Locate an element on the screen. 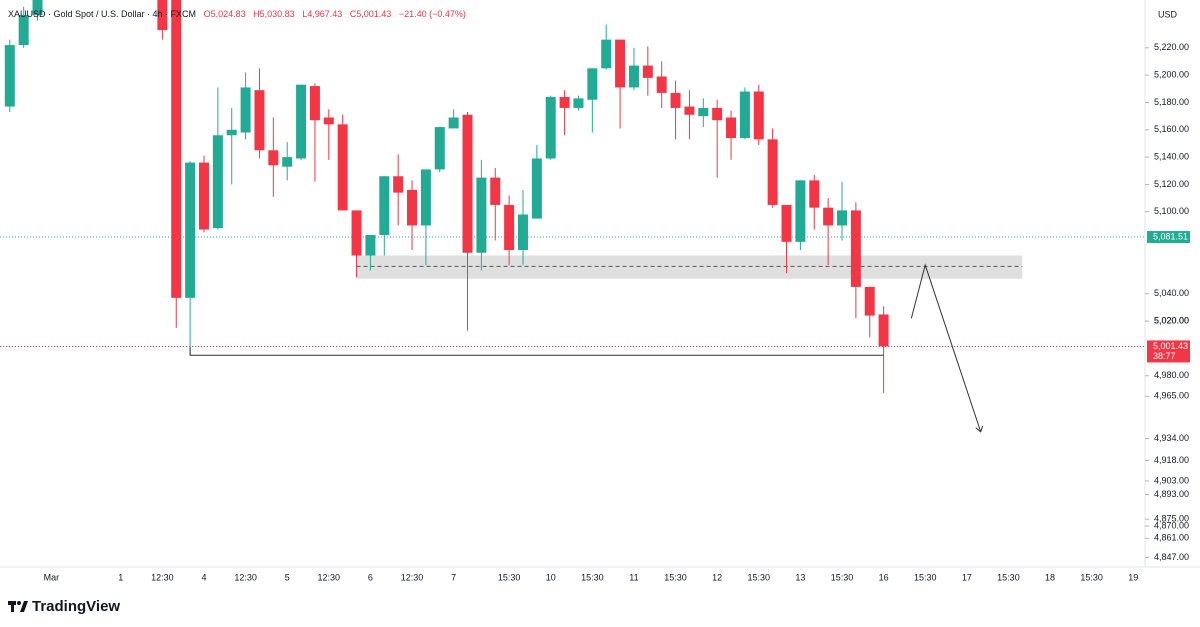 Image resolution: width=1200 pixels, height=627 pixels. brand-name: TradingView is located at coordinates (76, 606).